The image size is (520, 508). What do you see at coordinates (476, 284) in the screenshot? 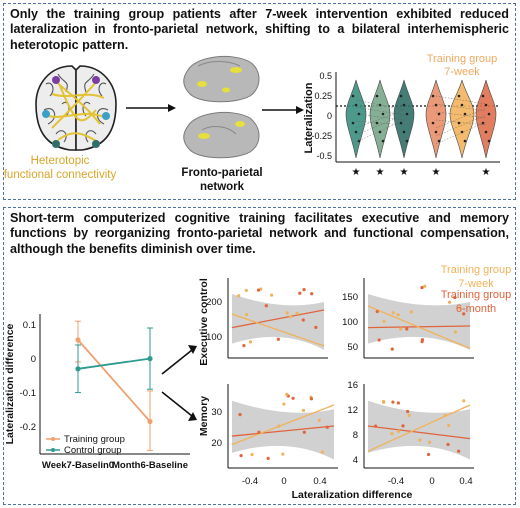
I see `legend-right-line2: 7-week` at bounding box center [476, 284].